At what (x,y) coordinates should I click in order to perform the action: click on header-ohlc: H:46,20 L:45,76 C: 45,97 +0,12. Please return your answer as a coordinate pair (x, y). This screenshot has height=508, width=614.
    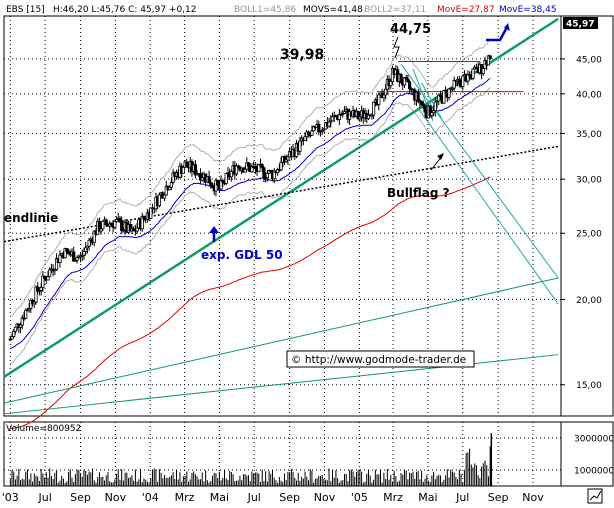
    Looking at the image, I should click on (124, 10).